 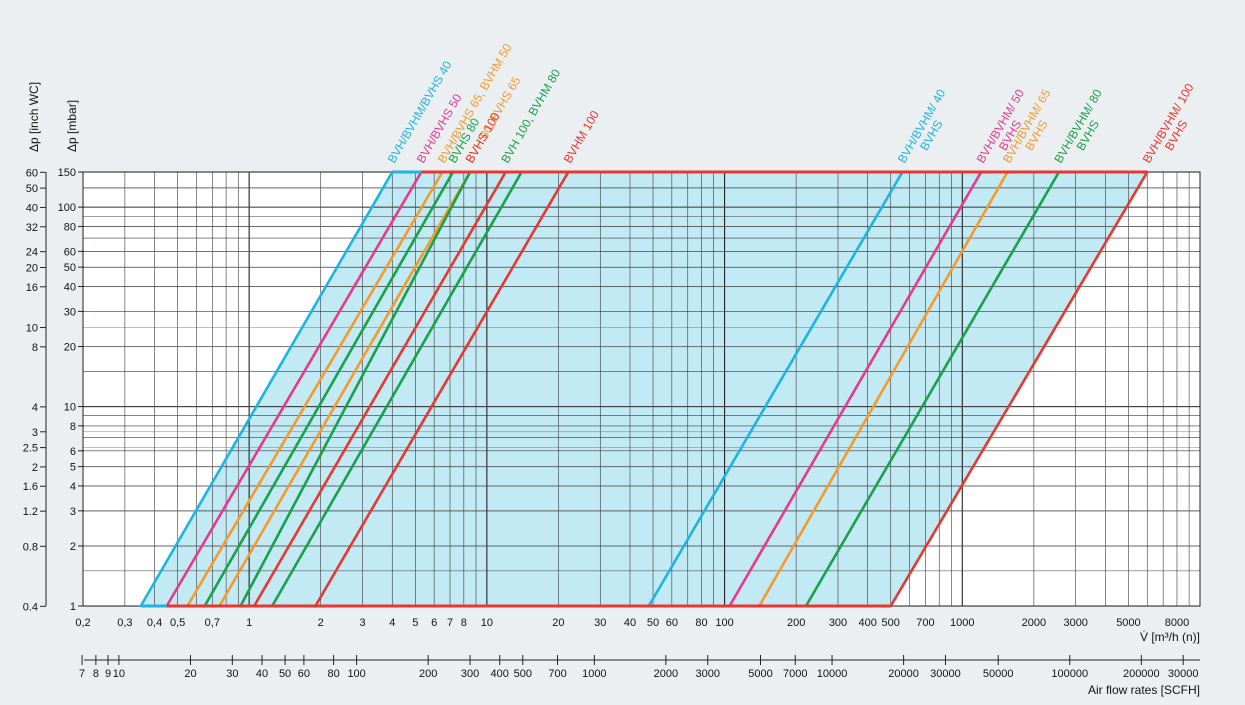 What do you see at coordinates (832, 674) in the screenshot?
I see `x2-tick-label: 10000` at bounding box center [832, 674].